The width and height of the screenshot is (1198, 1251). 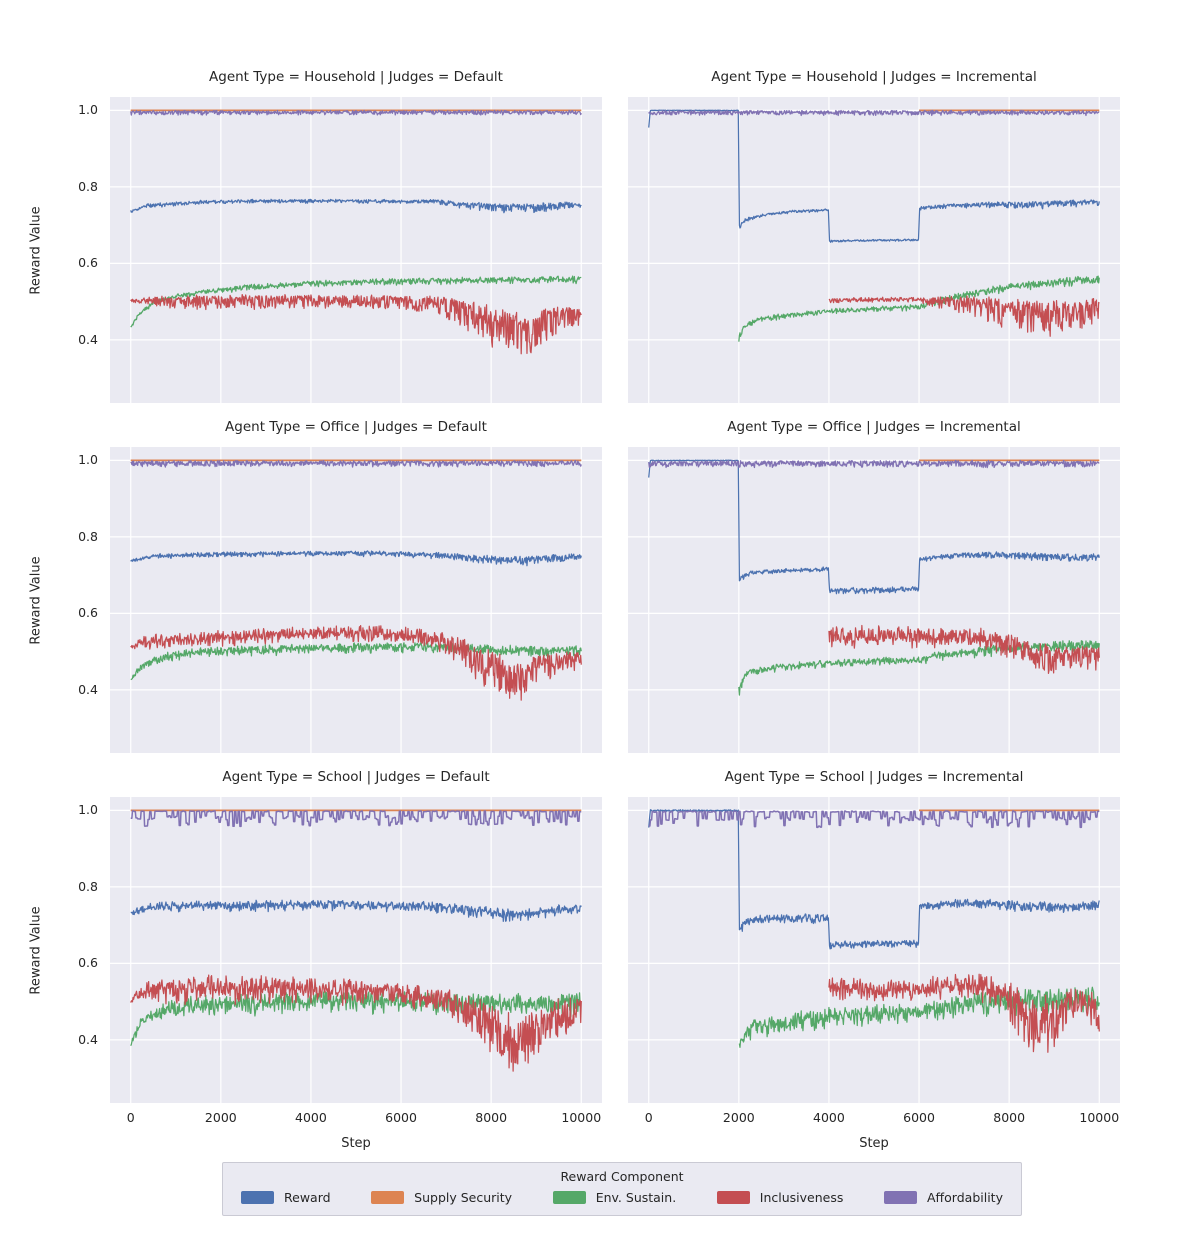 I want to click on legend-swatch-reward, so click(x=257, y=1197).